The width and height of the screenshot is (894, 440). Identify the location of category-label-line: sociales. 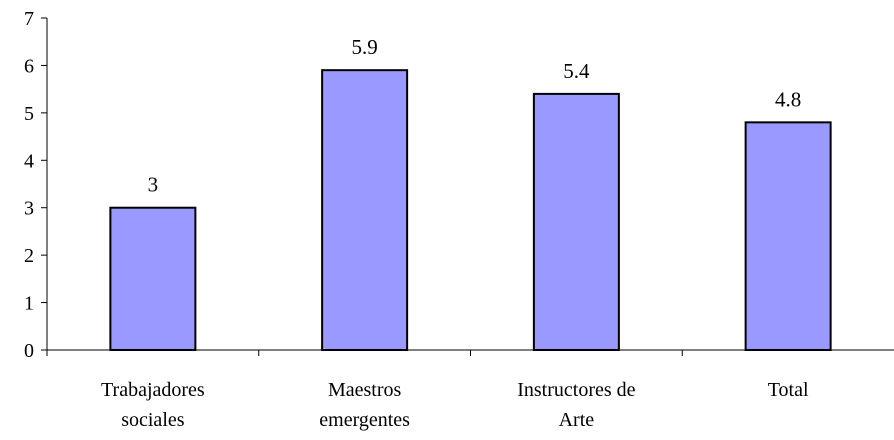
(153, 420).